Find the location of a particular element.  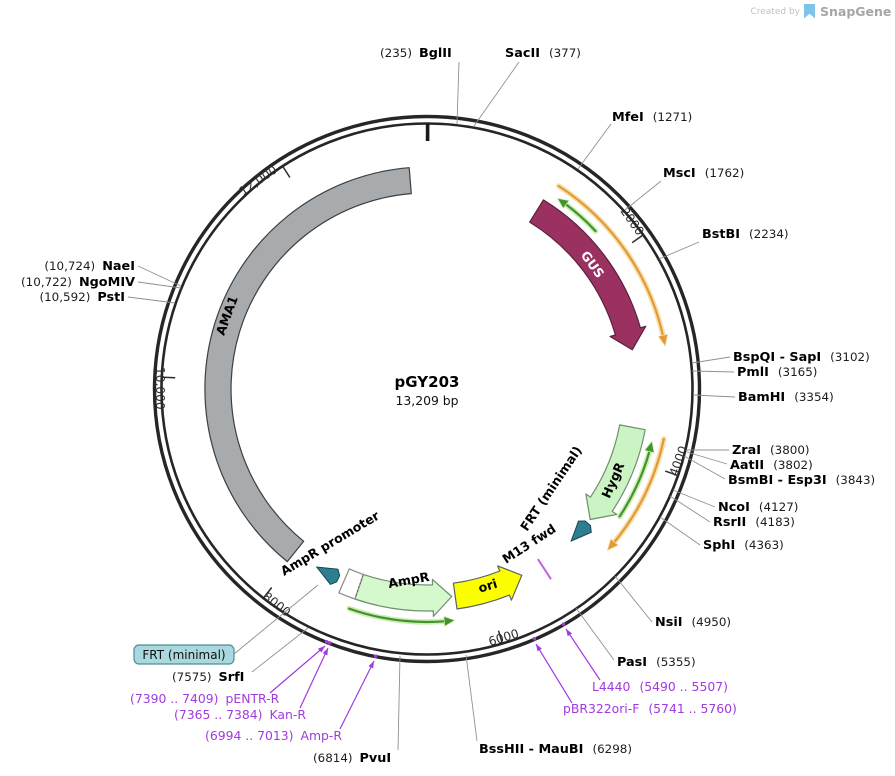

callout-pbr322ori-f is located at coordinates (554, 673).